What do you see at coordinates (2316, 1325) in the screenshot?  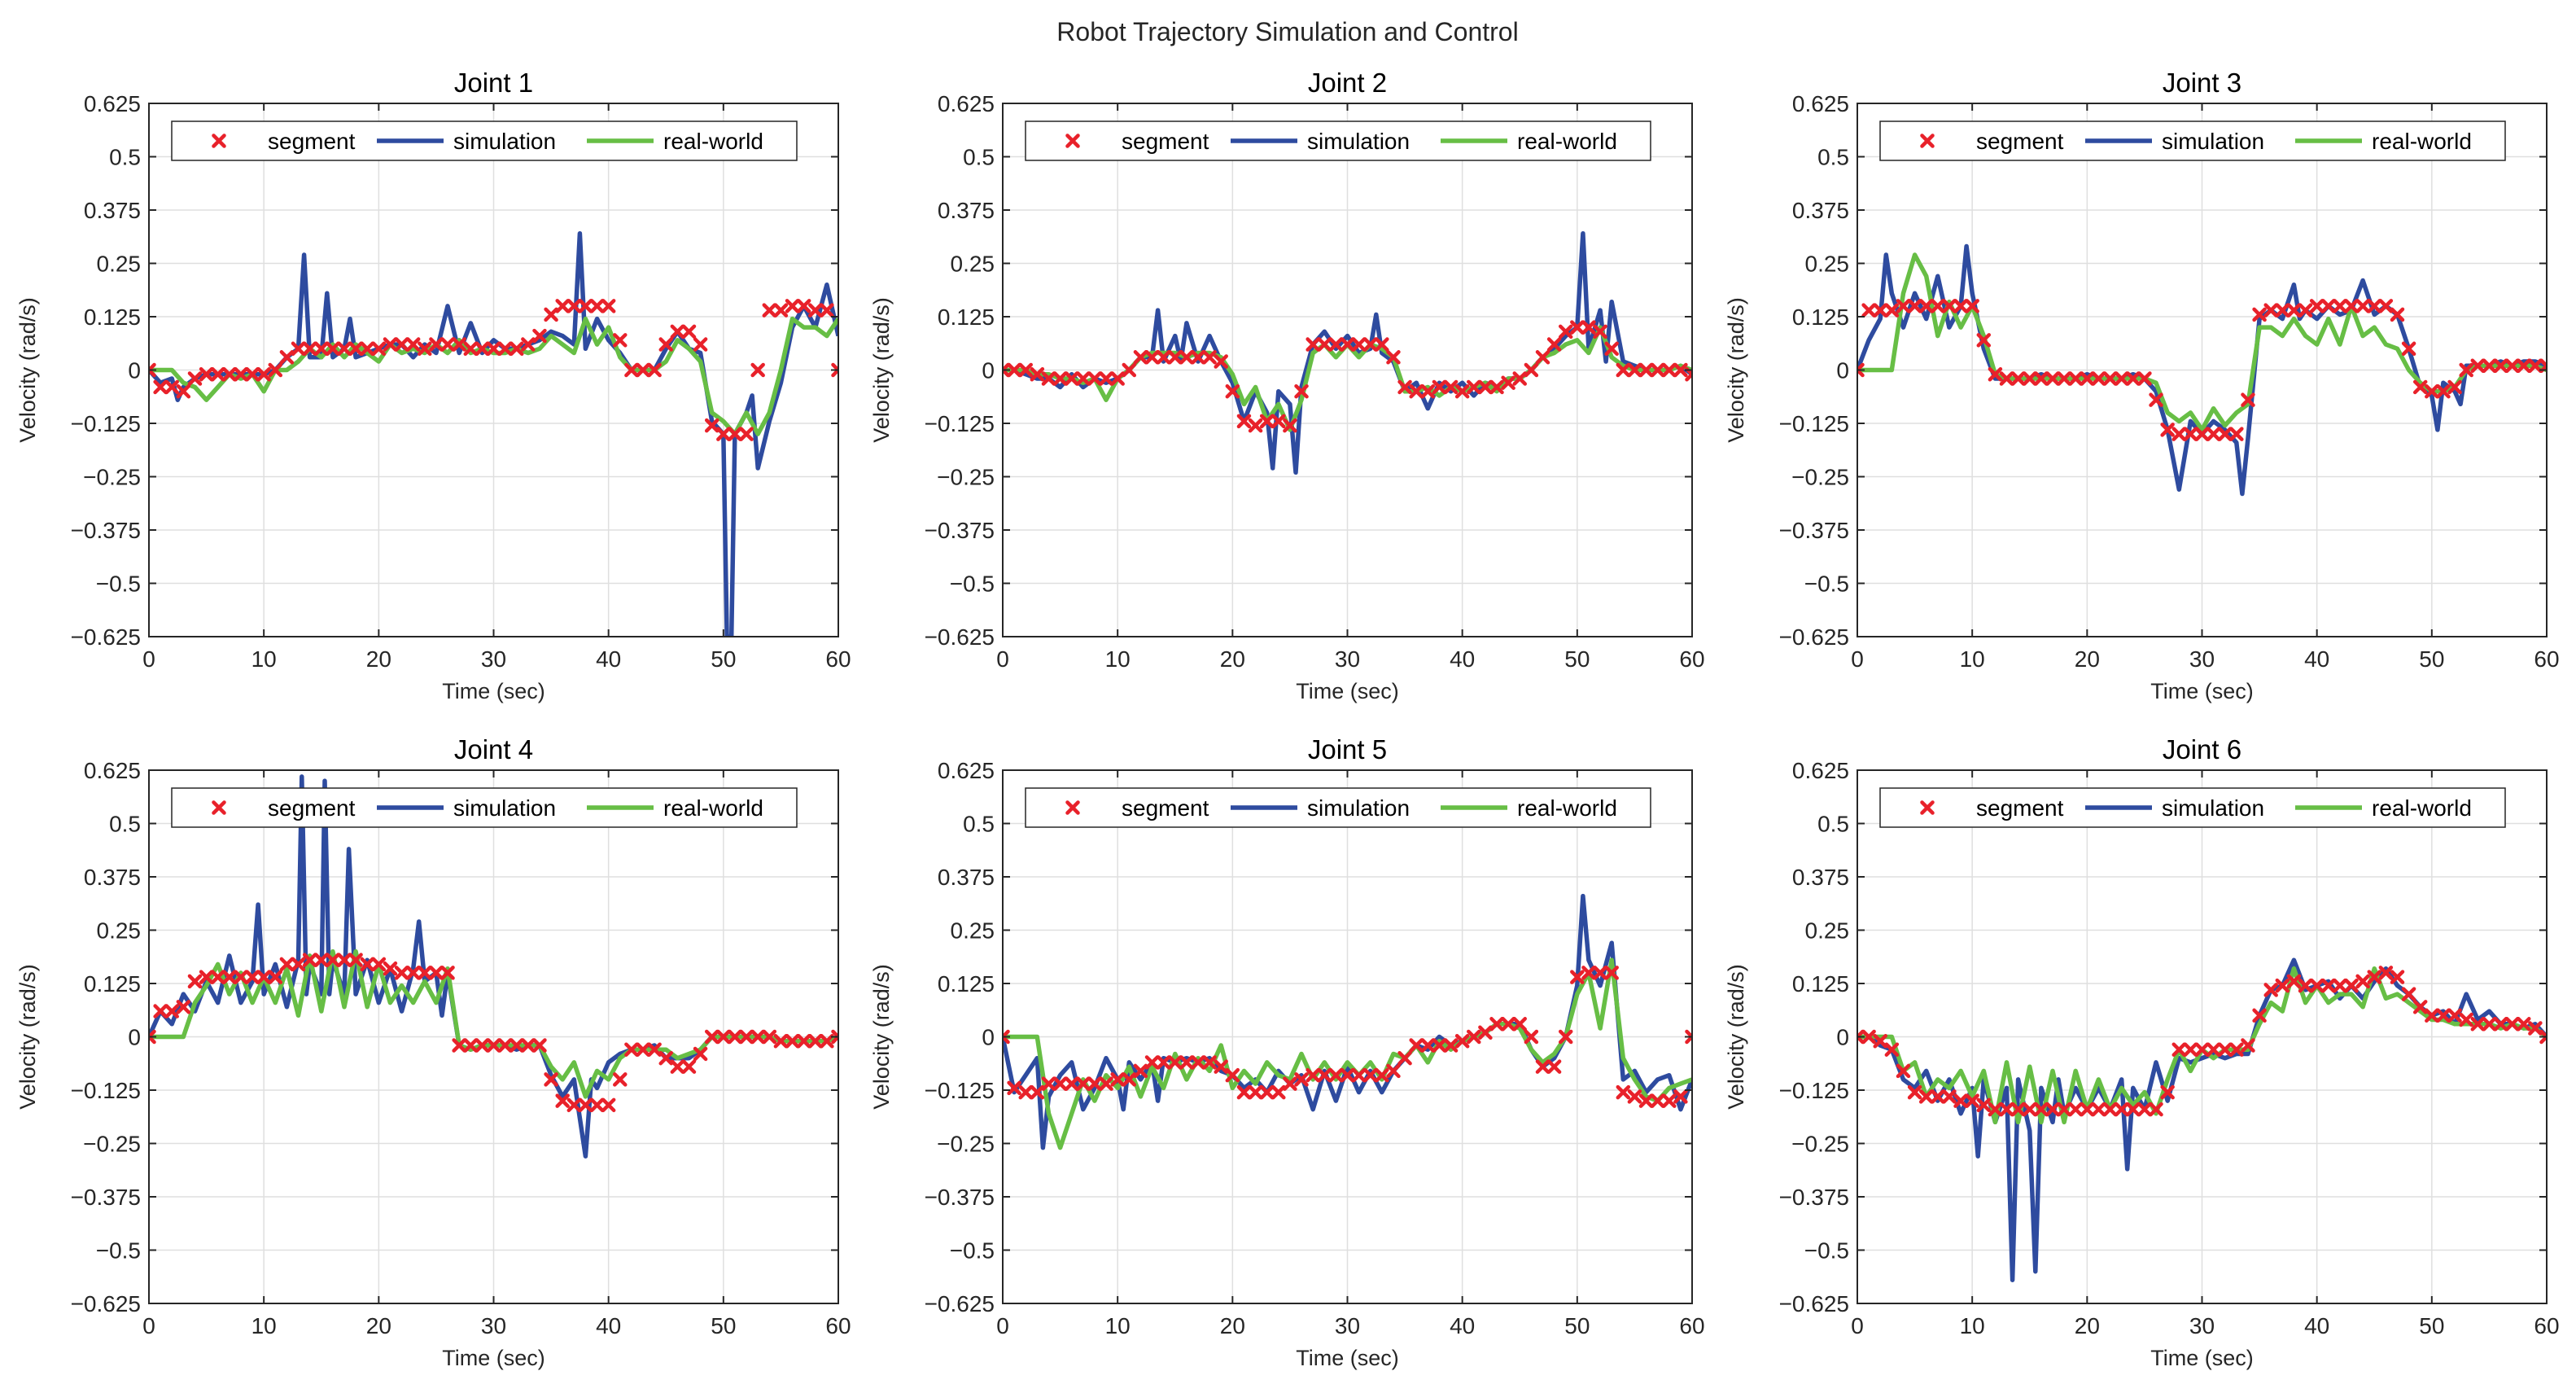 I see `x-tick-label: 40` at bounding box center [2316, 1325].